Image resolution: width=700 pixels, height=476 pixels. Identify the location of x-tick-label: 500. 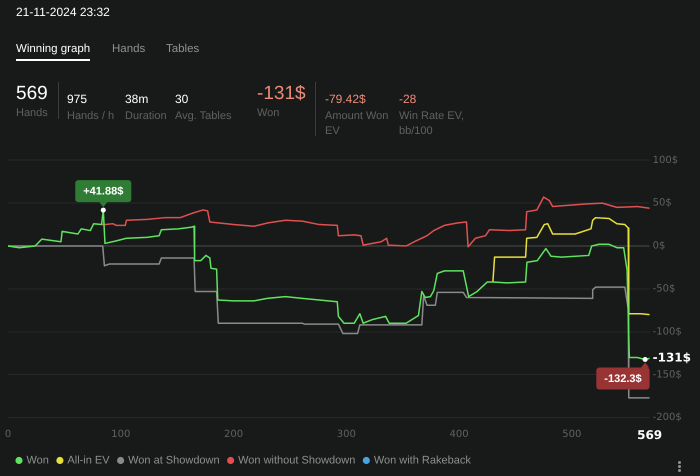
(572, 434).